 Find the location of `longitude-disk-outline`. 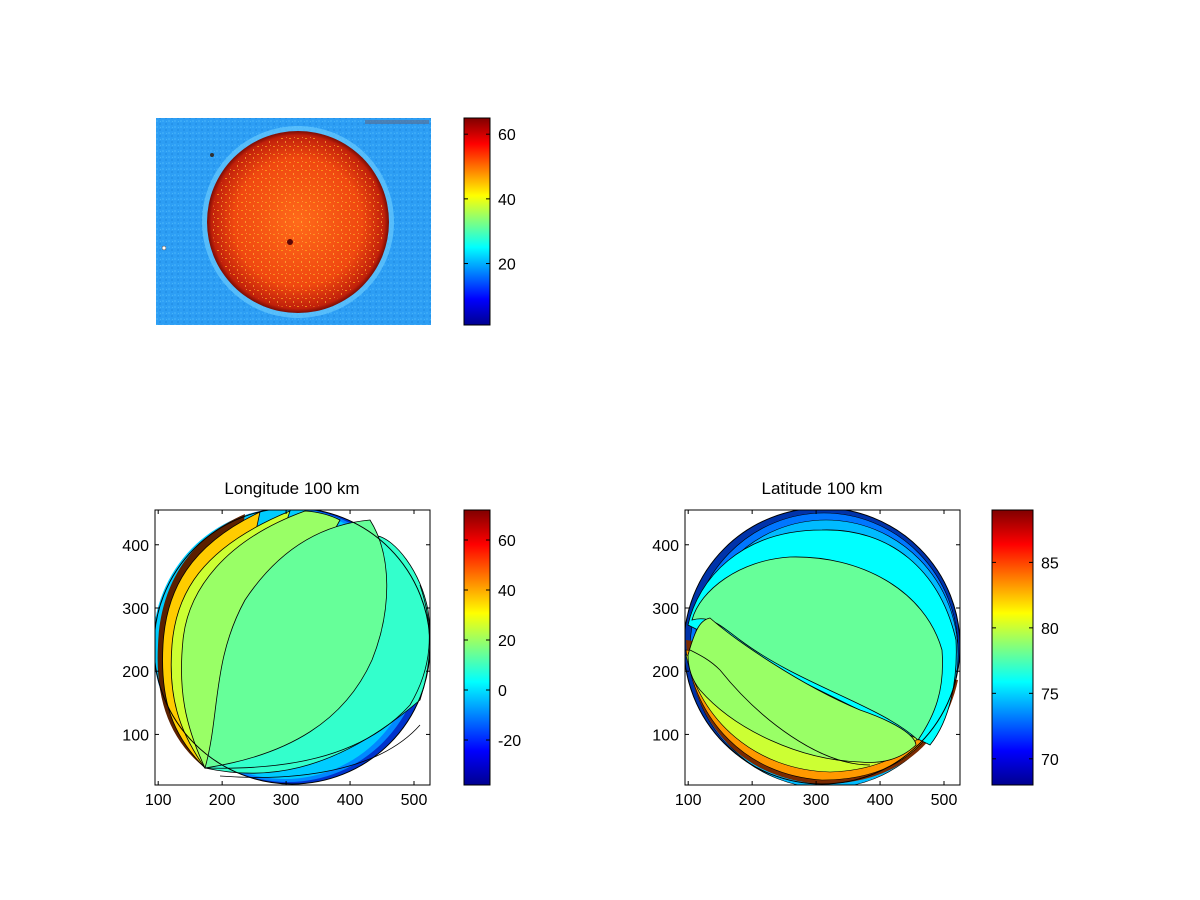

longitude-disk-outline is located at coordinates (292, 647).